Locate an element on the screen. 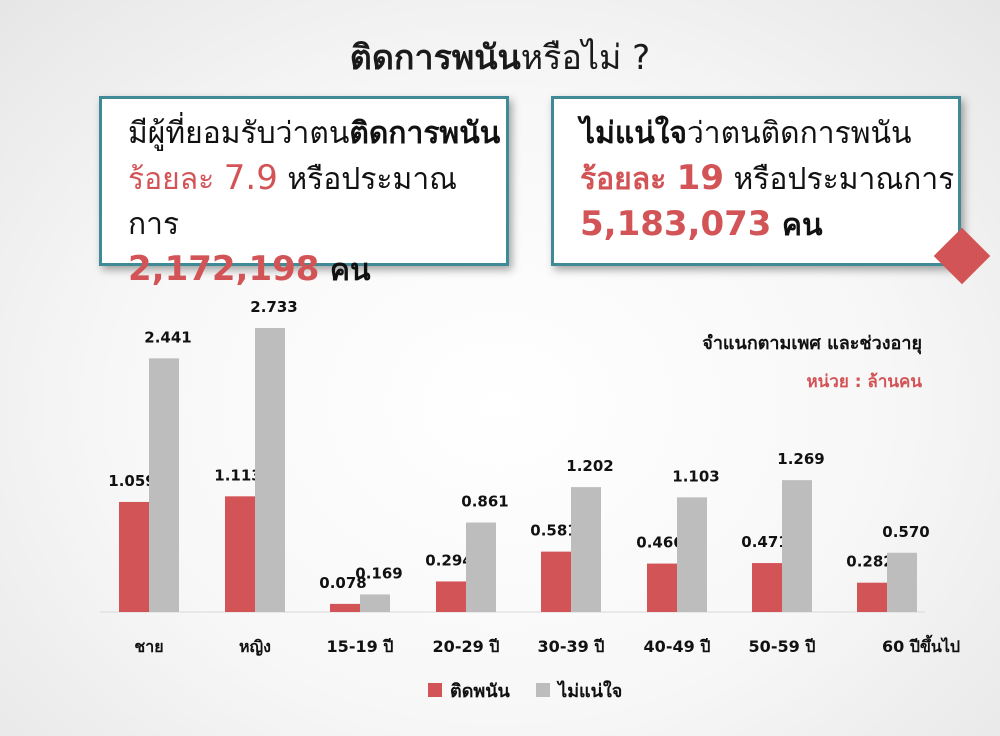 Image resolution: width=1000 pixels, height=736 pixels. unsure-pct-value: 19 is located at coordinates (700, 178).